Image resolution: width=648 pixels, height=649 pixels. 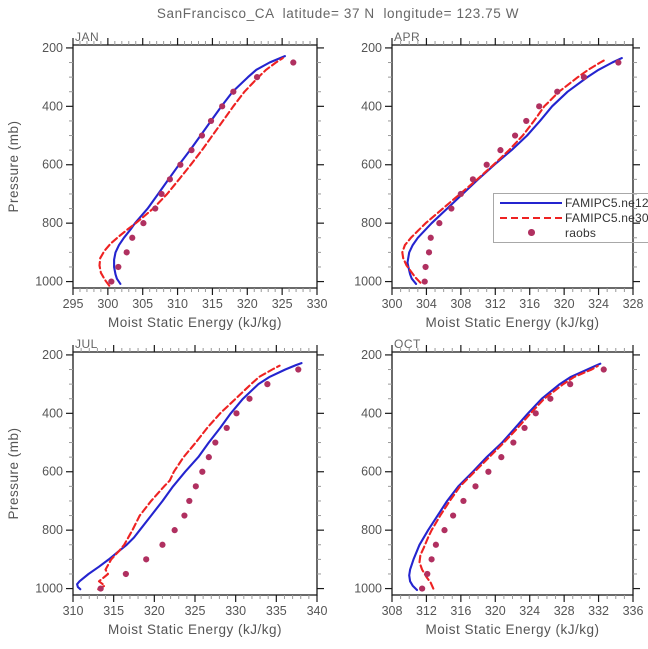 I want to click on plot-frame, so click(x=512, y=473).